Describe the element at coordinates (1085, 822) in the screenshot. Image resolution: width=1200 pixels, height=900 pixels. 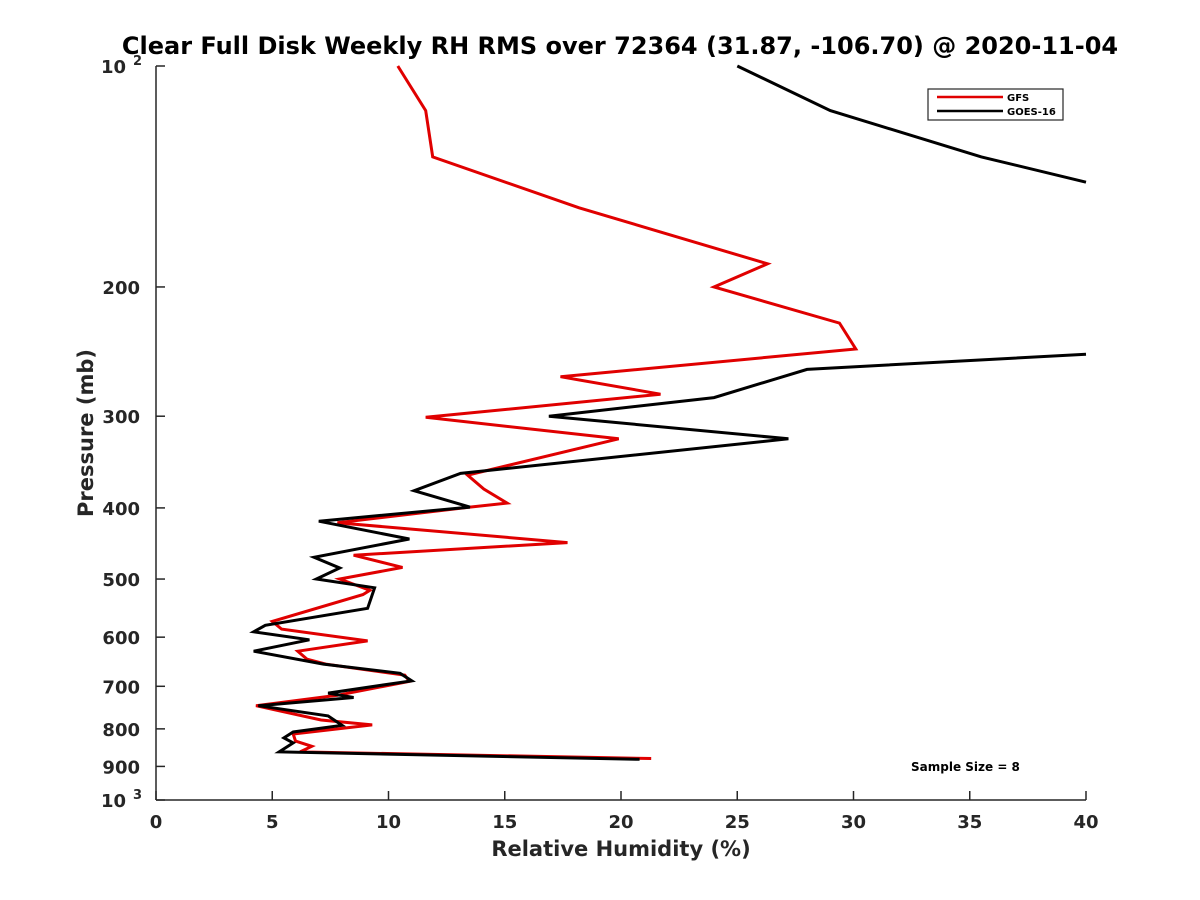
I see `x-tick-label: 40` at that location.